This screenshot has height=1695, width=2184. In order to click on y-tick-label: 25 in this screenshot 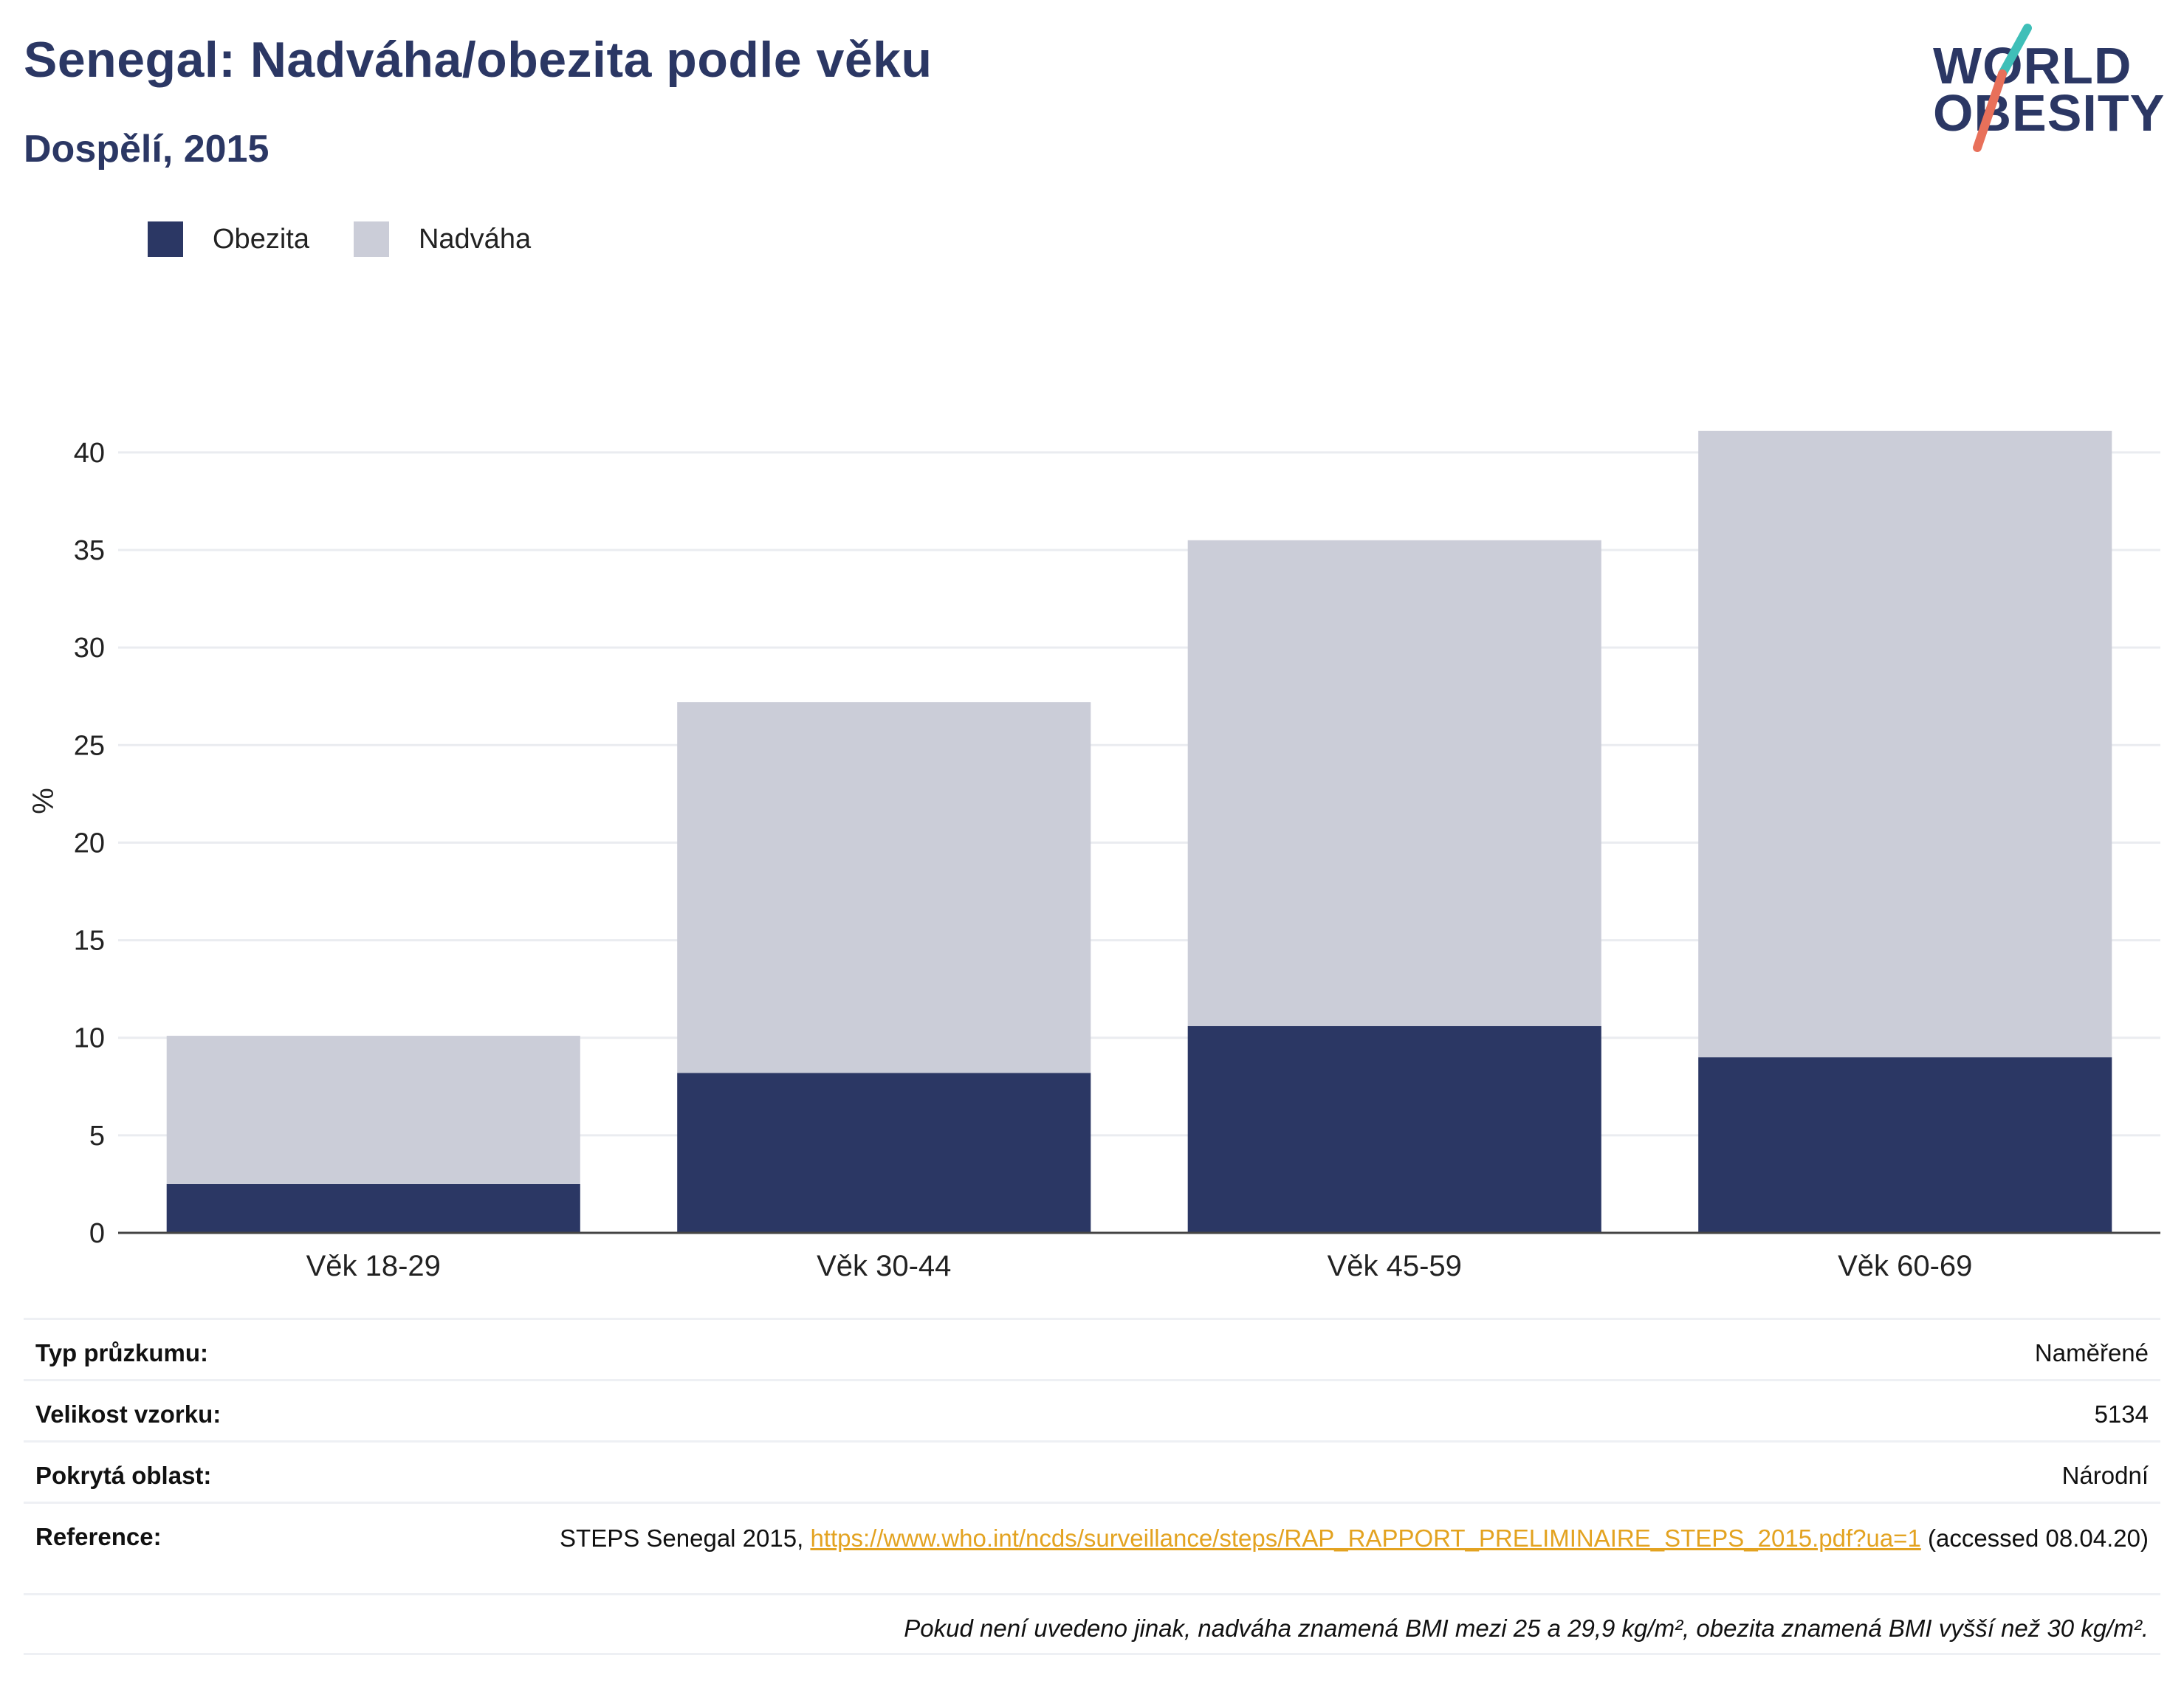, I will do `click(90, 745)`.